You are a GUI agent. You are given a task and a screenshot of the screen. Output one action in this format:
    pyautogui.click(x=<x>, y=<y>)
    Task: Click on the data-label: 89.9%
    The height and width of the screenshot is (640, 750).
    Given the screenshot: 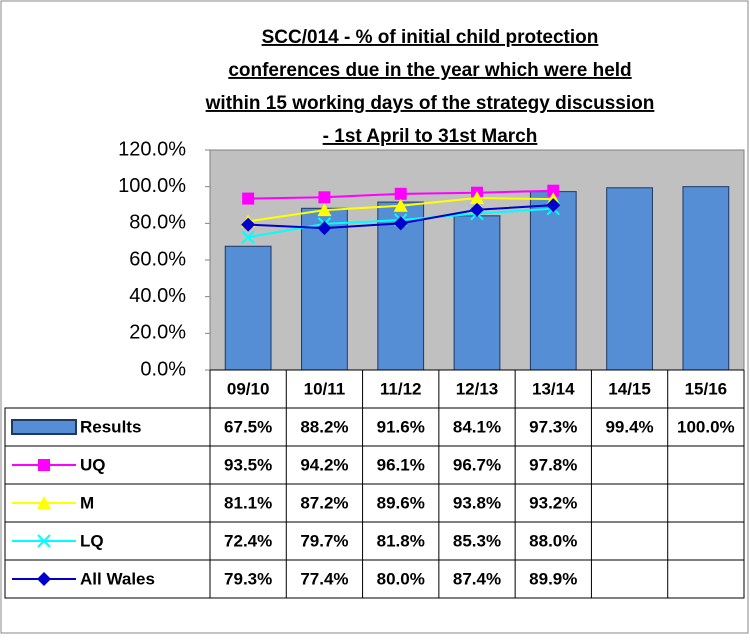 What is the action you would take?
    pyautogui.click(x=553, y=578)
    